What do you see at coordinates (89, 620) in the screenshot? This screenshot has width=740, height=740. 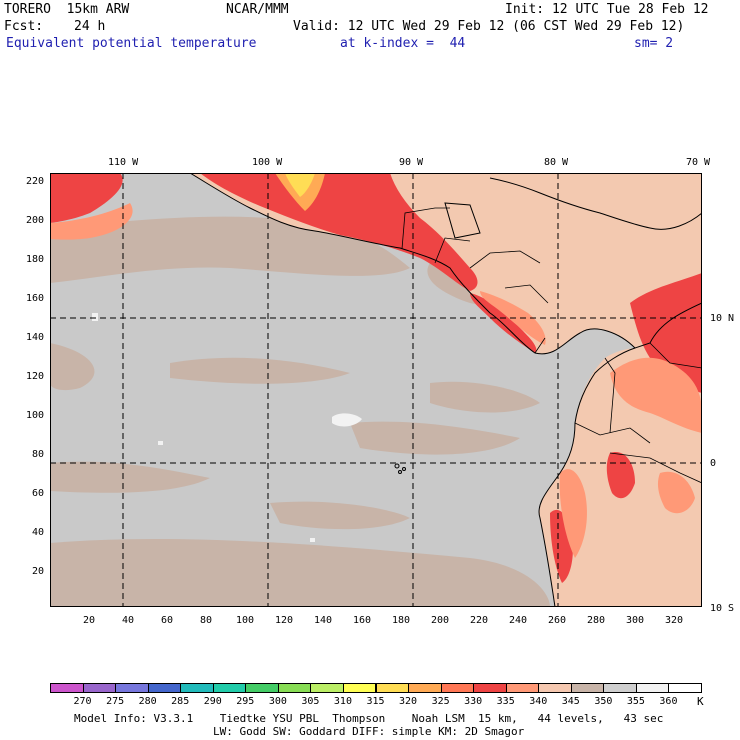 I see `x-tick: 20` at bounding box center [89, 620].